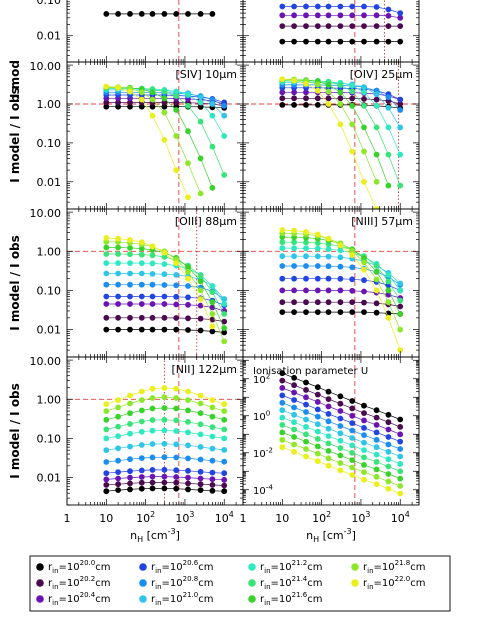 The width and height of the screenshot is (480, 621). What do you see at coordinates (79, 599) in the screenshot?
I see `legend-label: rin=1020.4cm` at bounding box center [79, 599].